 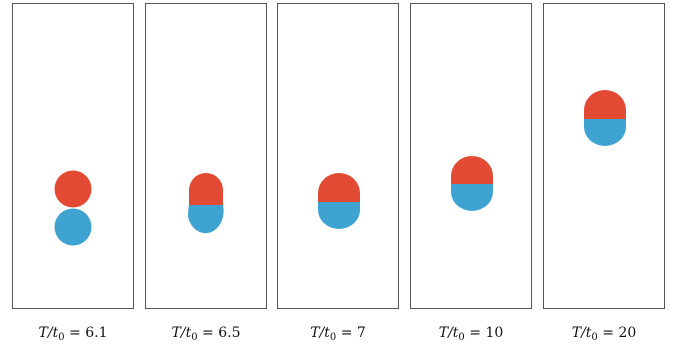 I want to click on ratio-value: 6.5, so click(x=229, y=333).